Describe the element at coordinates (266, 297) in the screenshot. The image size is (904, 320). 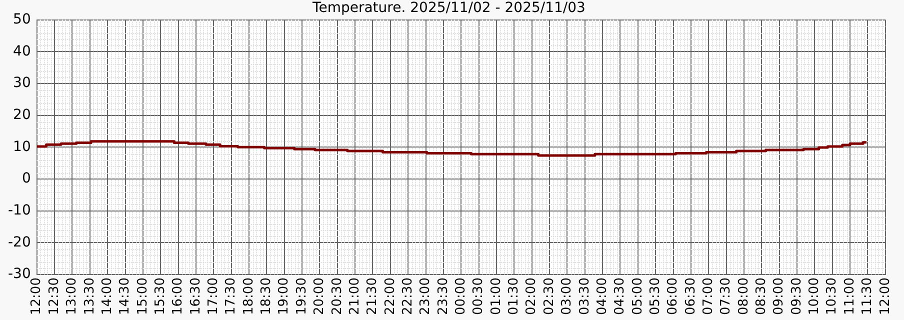
I see `x-tick-label: 18:30` at that location.